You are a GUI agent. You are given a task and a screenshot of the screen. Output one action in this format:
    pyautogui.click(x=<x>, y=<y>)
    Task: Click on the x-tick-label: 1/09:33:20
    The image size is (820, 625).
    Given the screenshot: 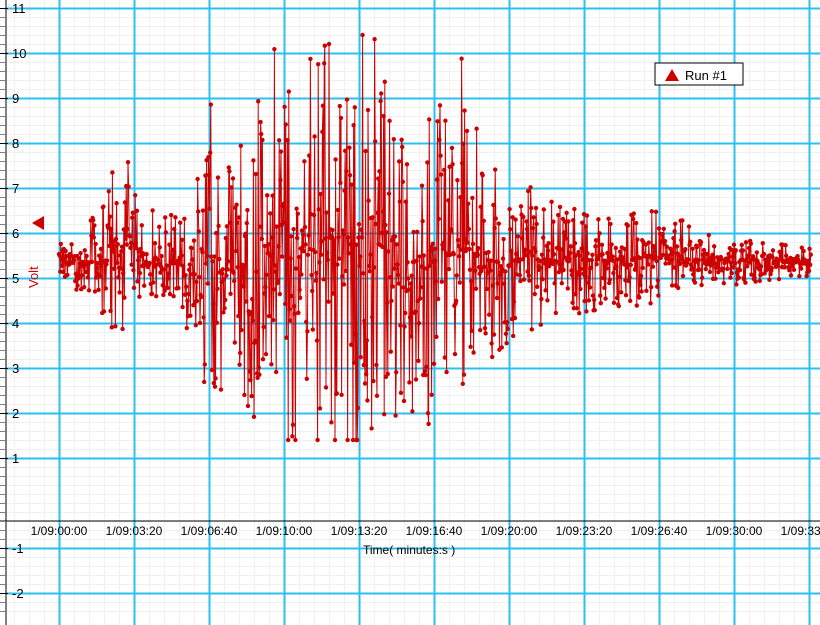 What is the action you would take?
    pyautogui.click(x=800, y=531)
    